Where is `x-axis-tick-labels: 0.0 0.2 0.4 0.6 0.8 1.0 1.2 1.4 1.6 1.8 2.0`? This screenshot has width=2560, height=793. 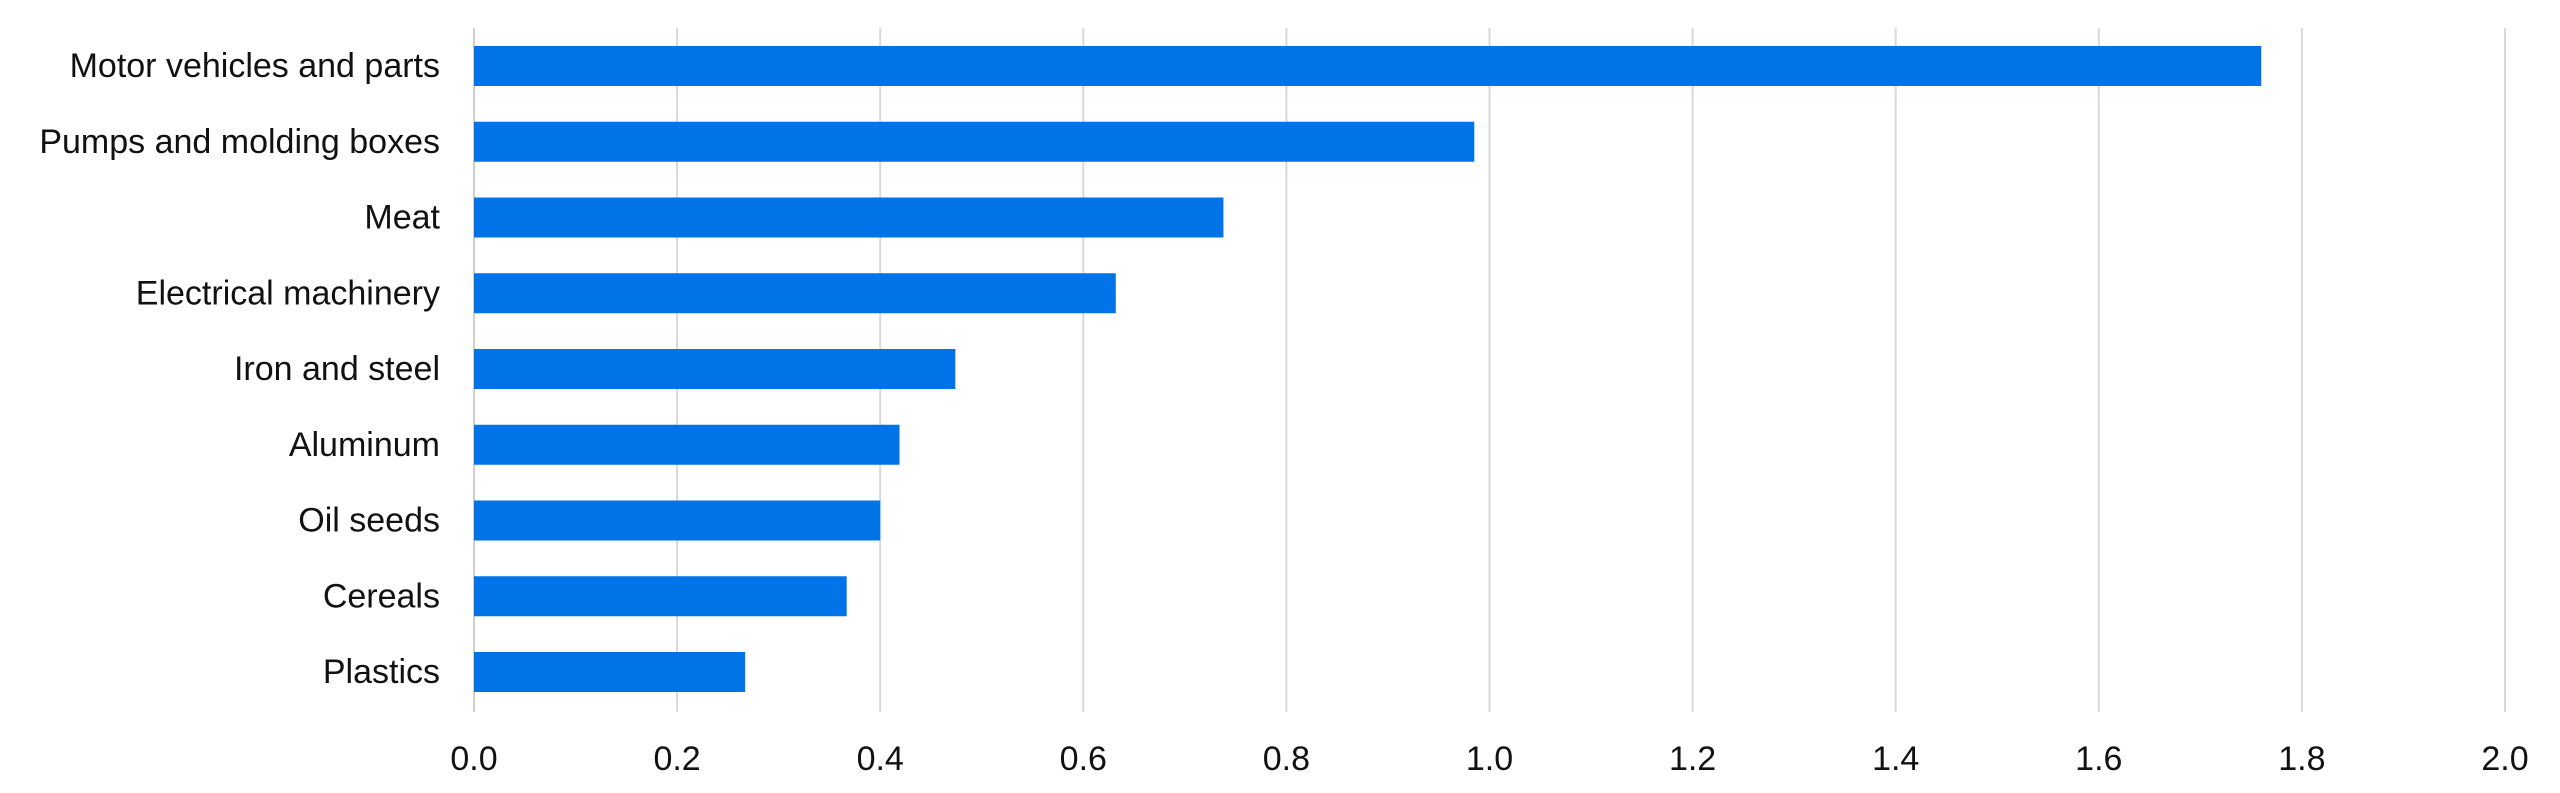
x-axis-tick-labels: 0.0 0.2 0.4 0.6 0.8 1.0 1.2 1.4 1.6 1.8 2.0 is located at coordinates (1489, 759).